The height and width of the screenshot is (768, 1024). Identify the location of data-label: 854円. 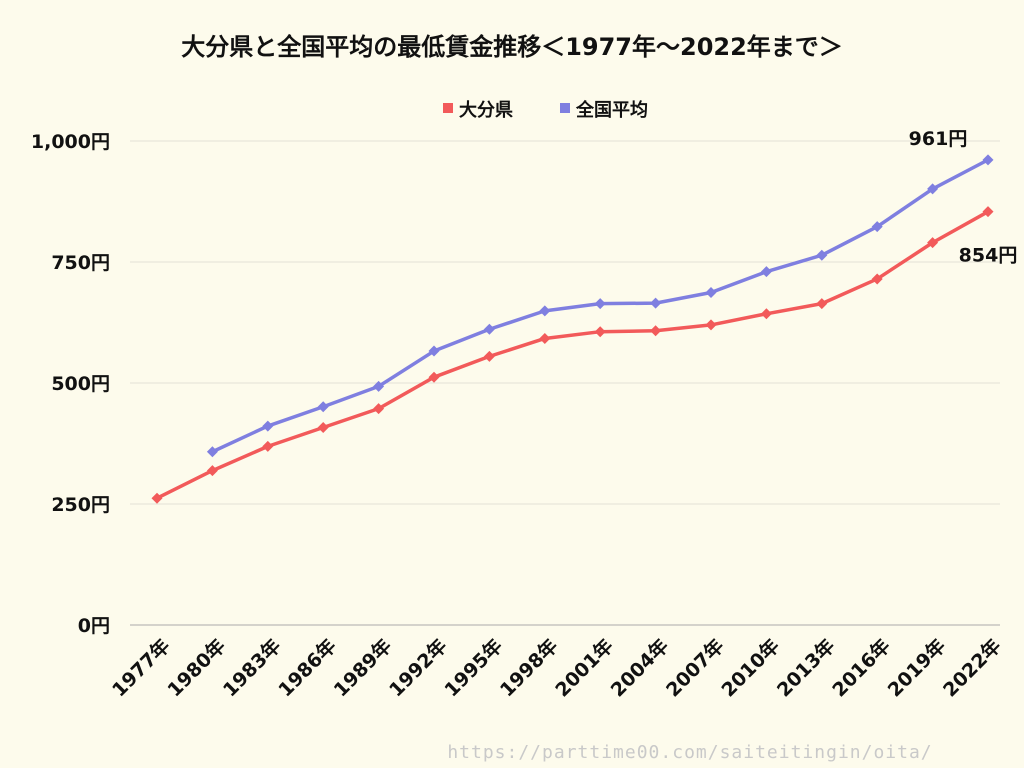
(988, 256).